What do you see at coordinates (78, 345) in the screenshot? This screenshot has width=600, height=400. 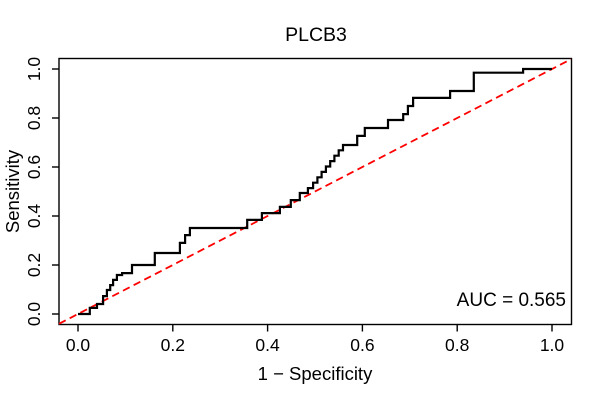 I see `x-tick-label: 0.0` at bounding box center [78, 345].